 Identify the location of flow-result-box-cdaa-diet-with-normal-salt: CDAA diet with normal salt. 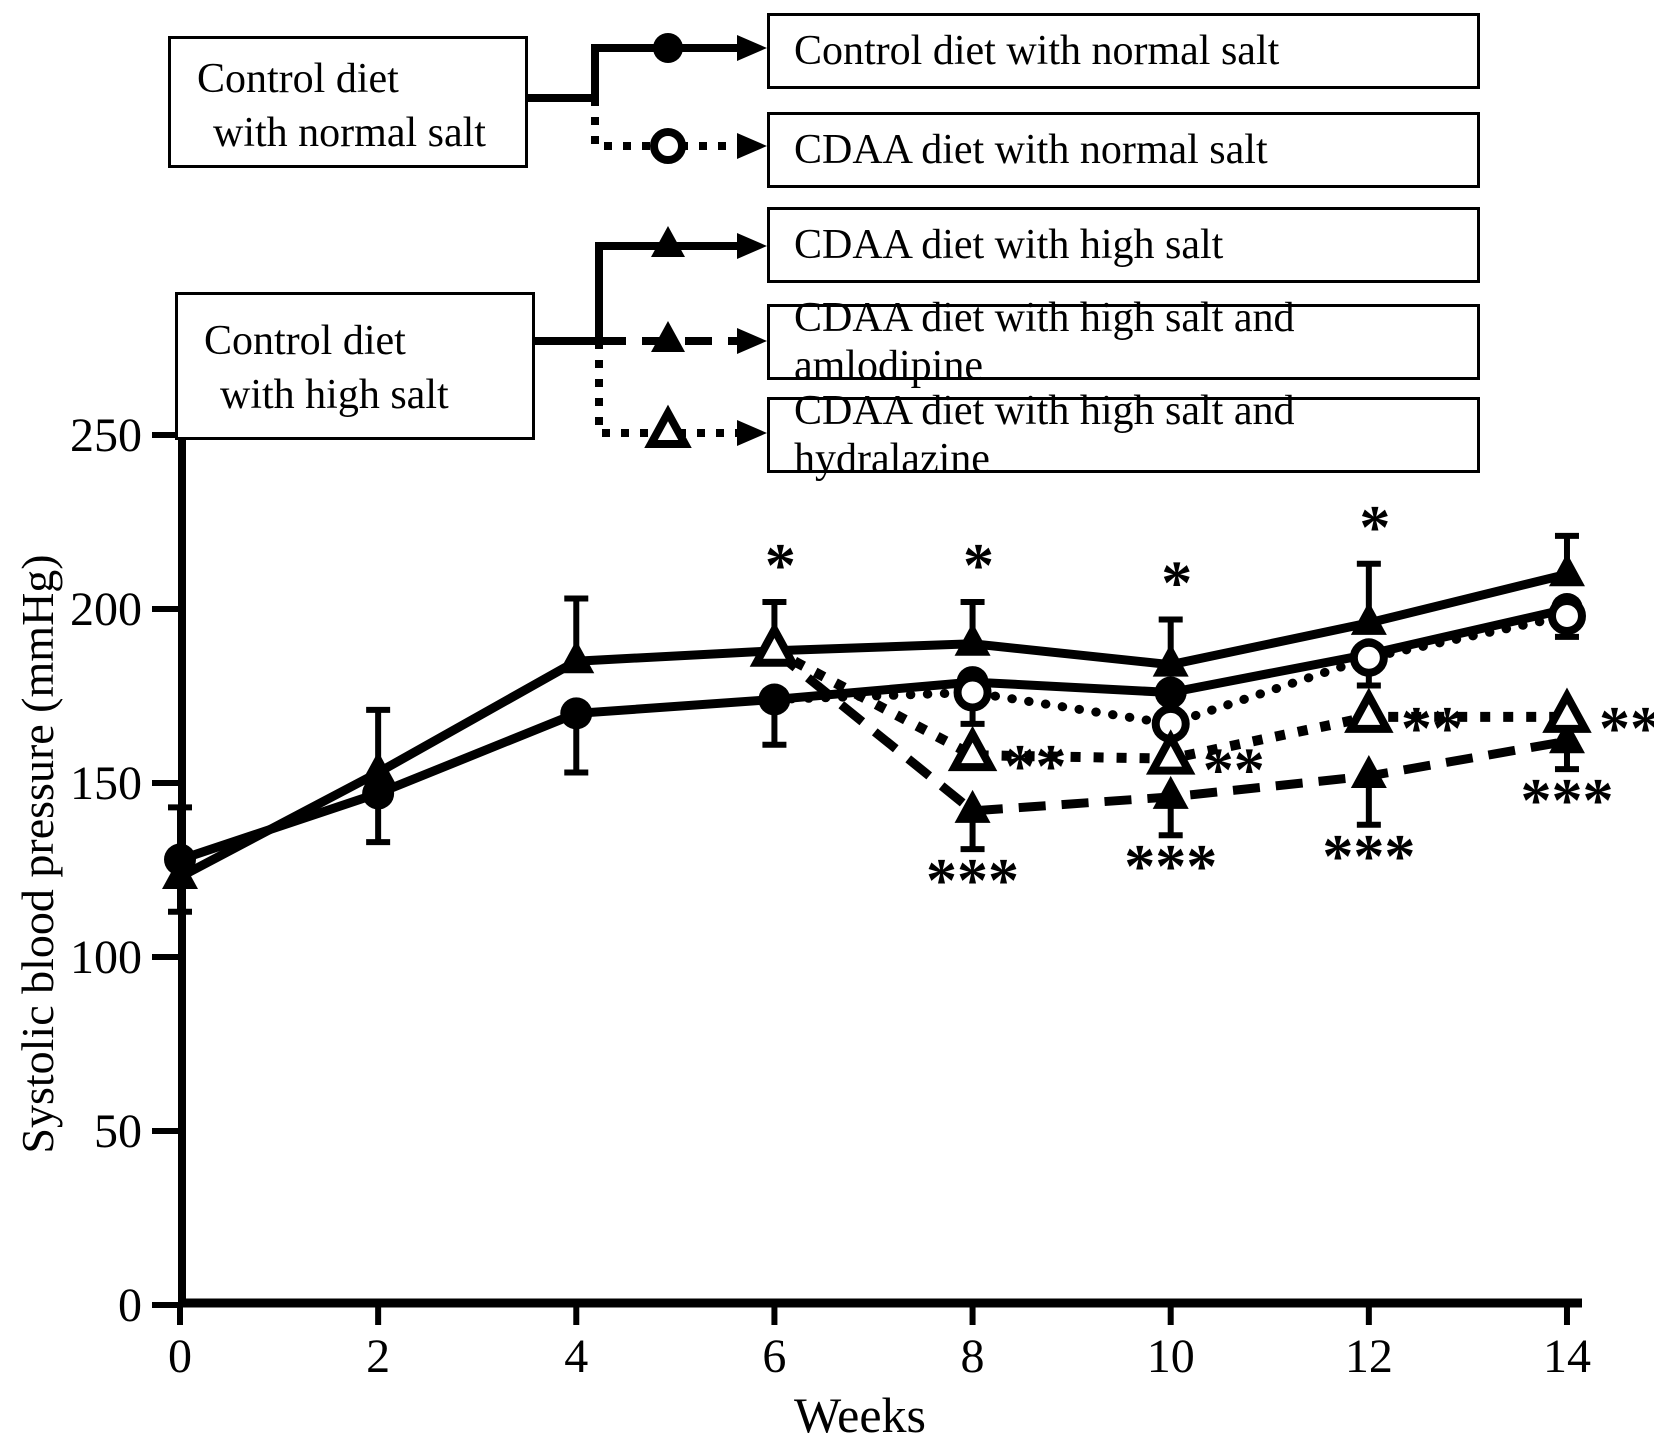
(1123, 150).